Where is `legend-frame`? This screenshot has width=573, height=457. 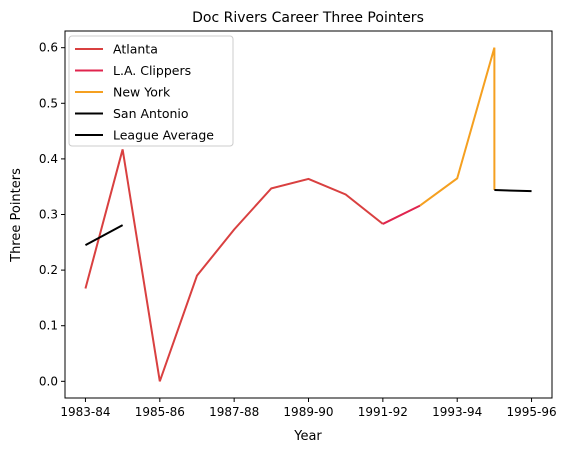
legend-frame is located at coordinates (151, 91).